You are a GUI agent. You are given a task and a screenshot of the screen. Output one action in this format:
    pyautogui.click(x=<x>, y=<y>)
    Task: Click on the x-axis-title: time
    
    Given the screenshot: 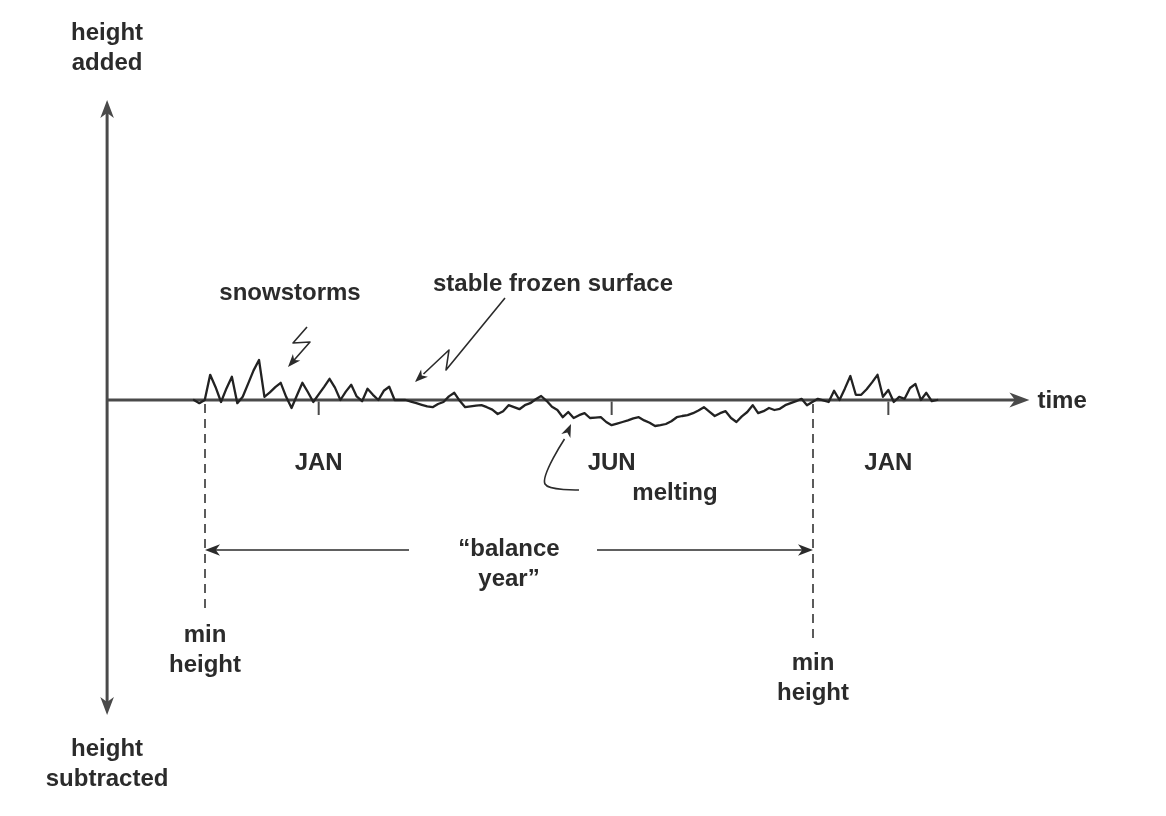 What is the action you would take?
    pyautogui.click(x=1062, y=399)
    